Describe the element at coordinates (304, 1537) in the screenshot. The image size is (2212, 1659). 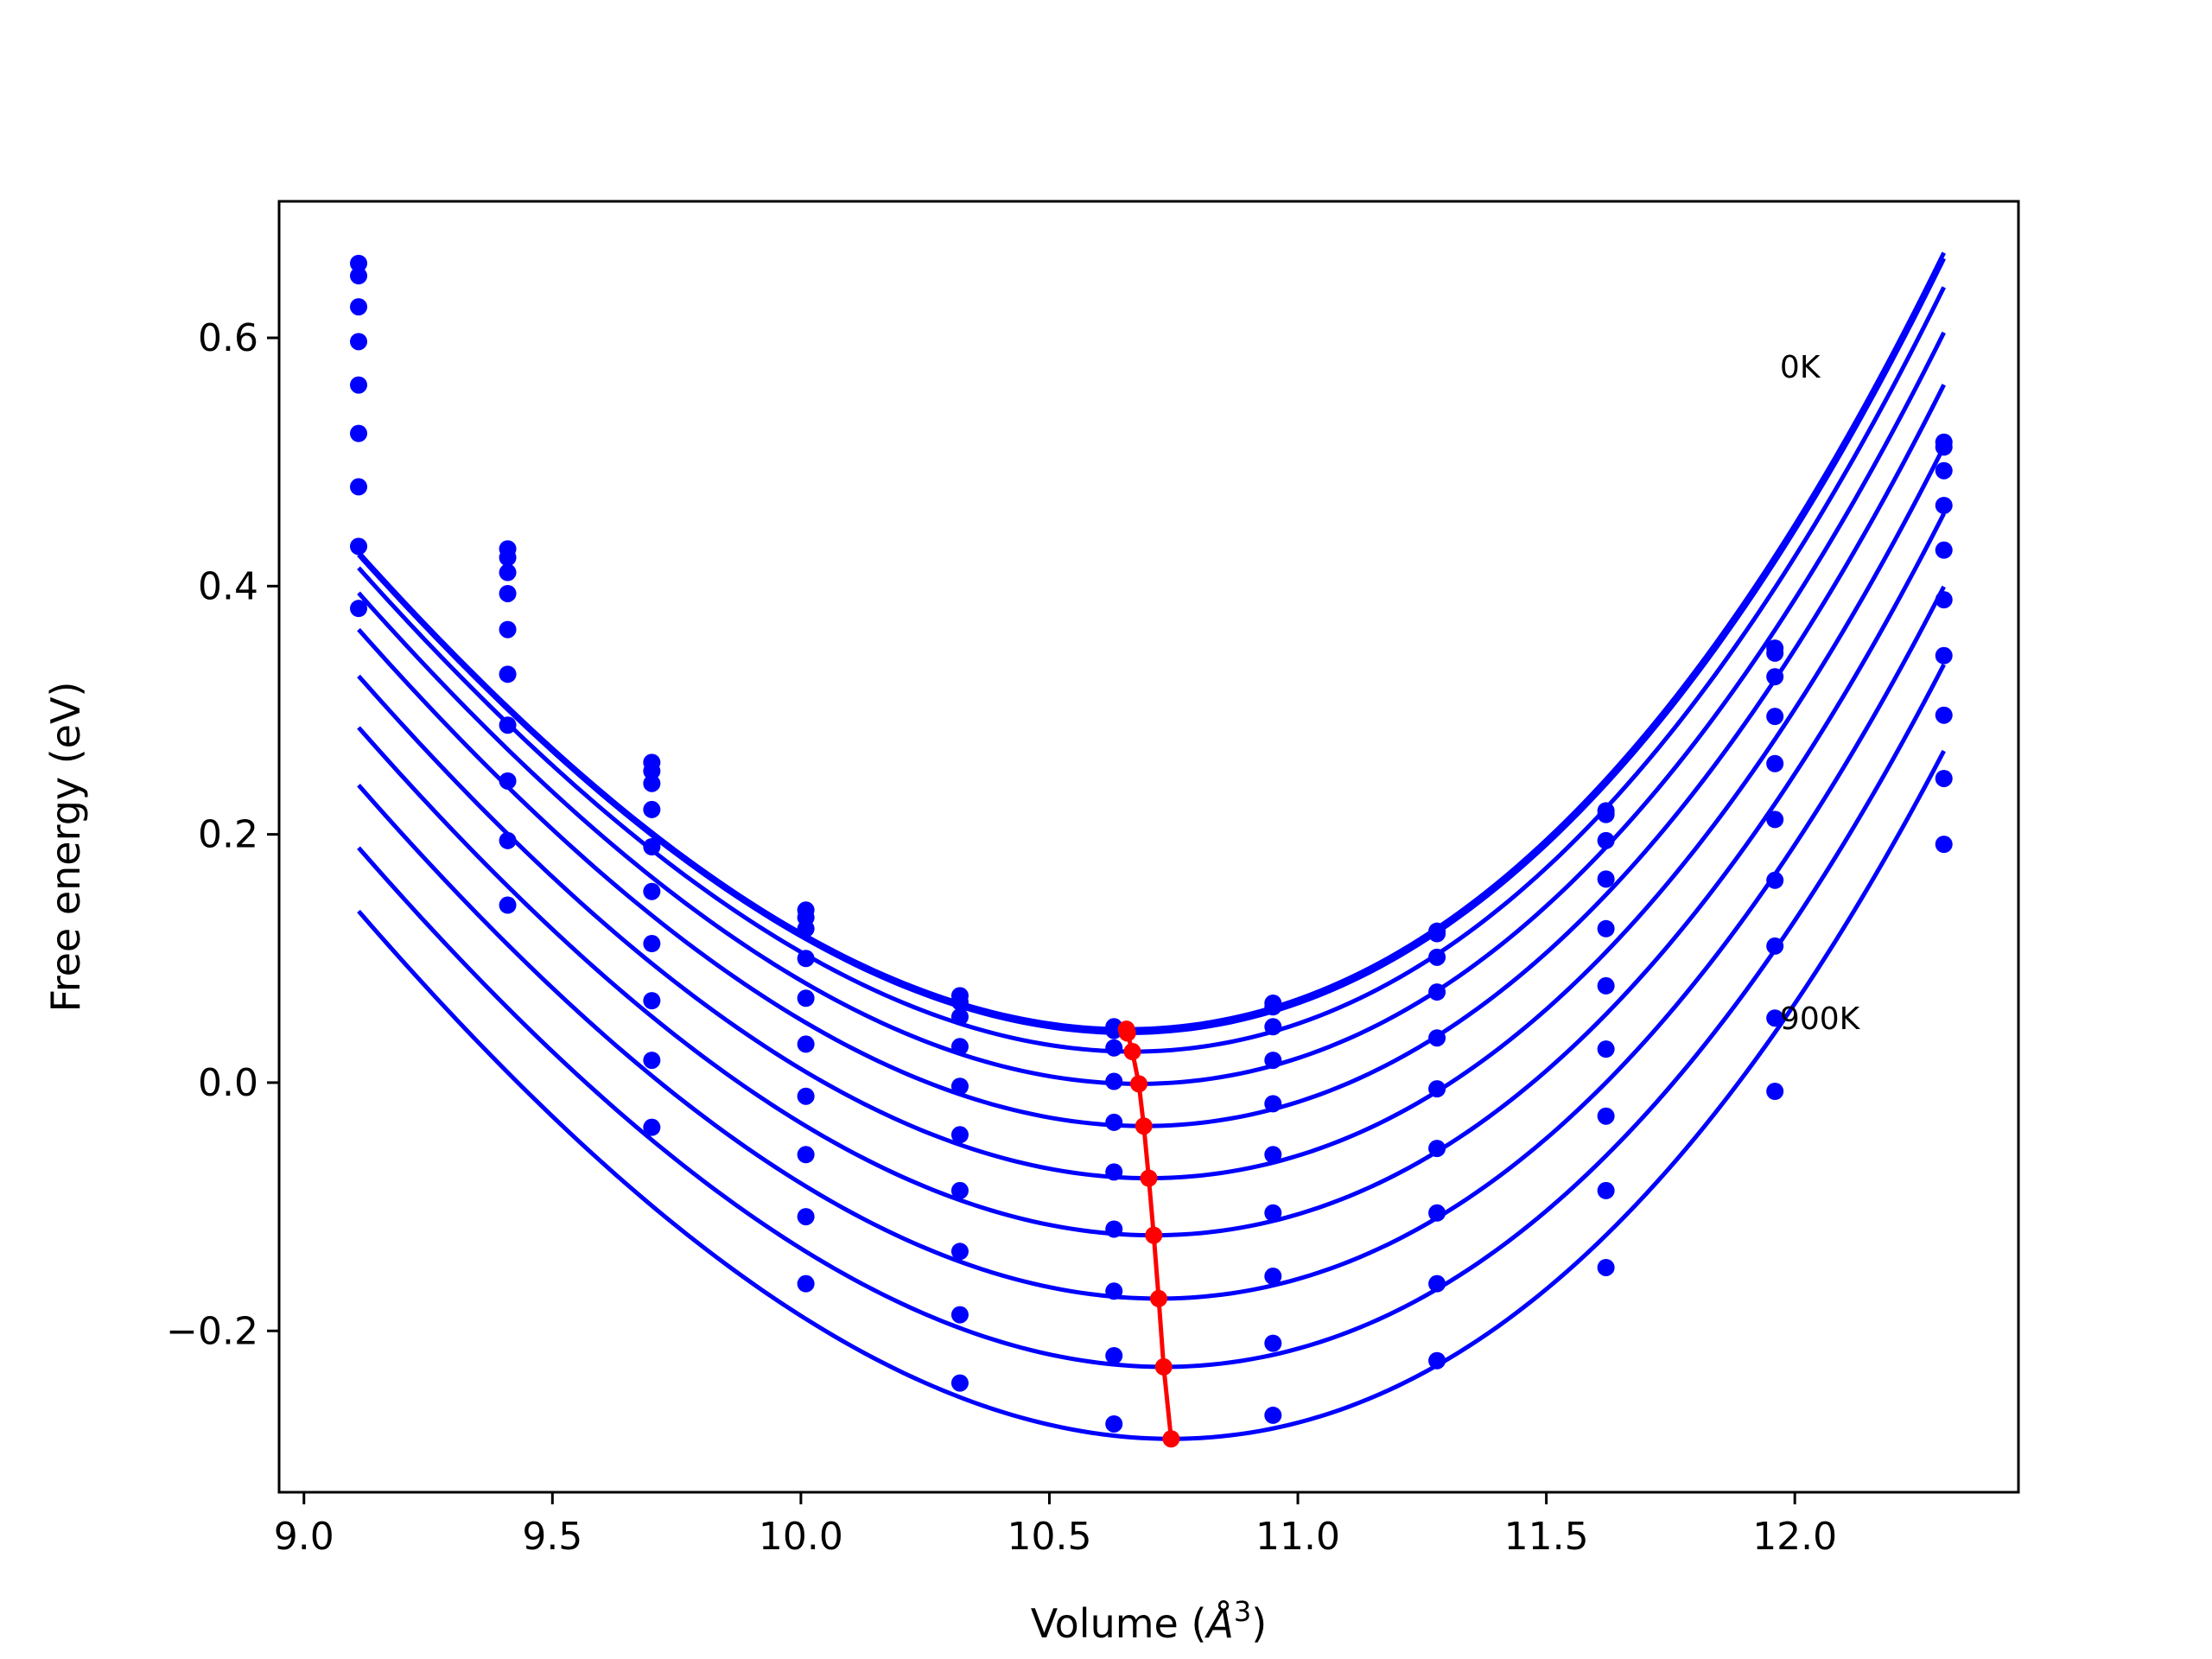
I see `x-tick-label: 9.0` at that location.